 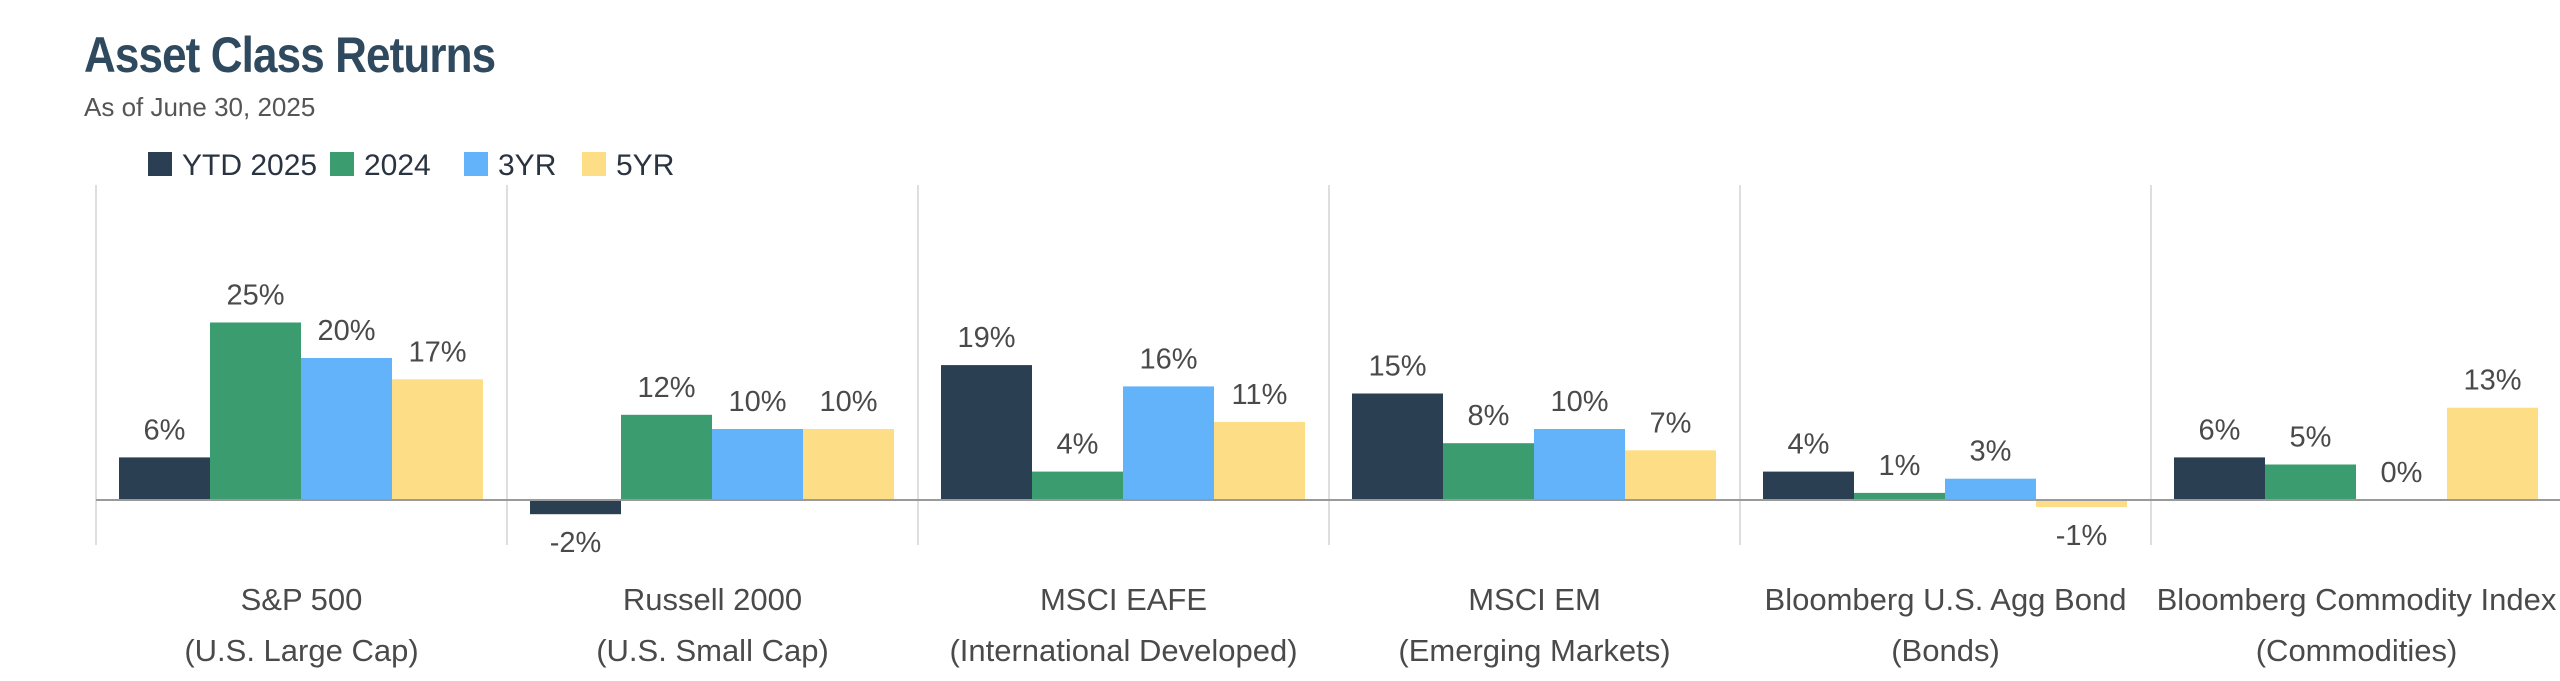 What do you see at coordinates (2402, 473) in the screenshot?
I see `data-label: 0%` at bounding box center [2402, 473].